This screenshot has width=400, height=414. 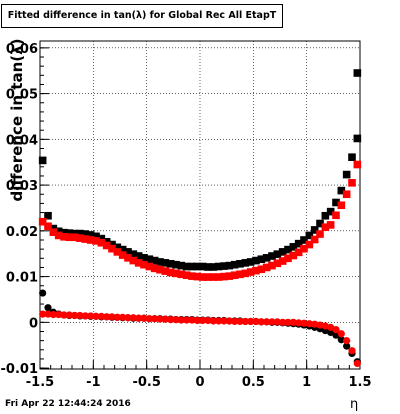 What do you see at coordinates (22, 140) in the screenshot?
I see `y-tick-label: 0.04` at bounding box center [22, 140].